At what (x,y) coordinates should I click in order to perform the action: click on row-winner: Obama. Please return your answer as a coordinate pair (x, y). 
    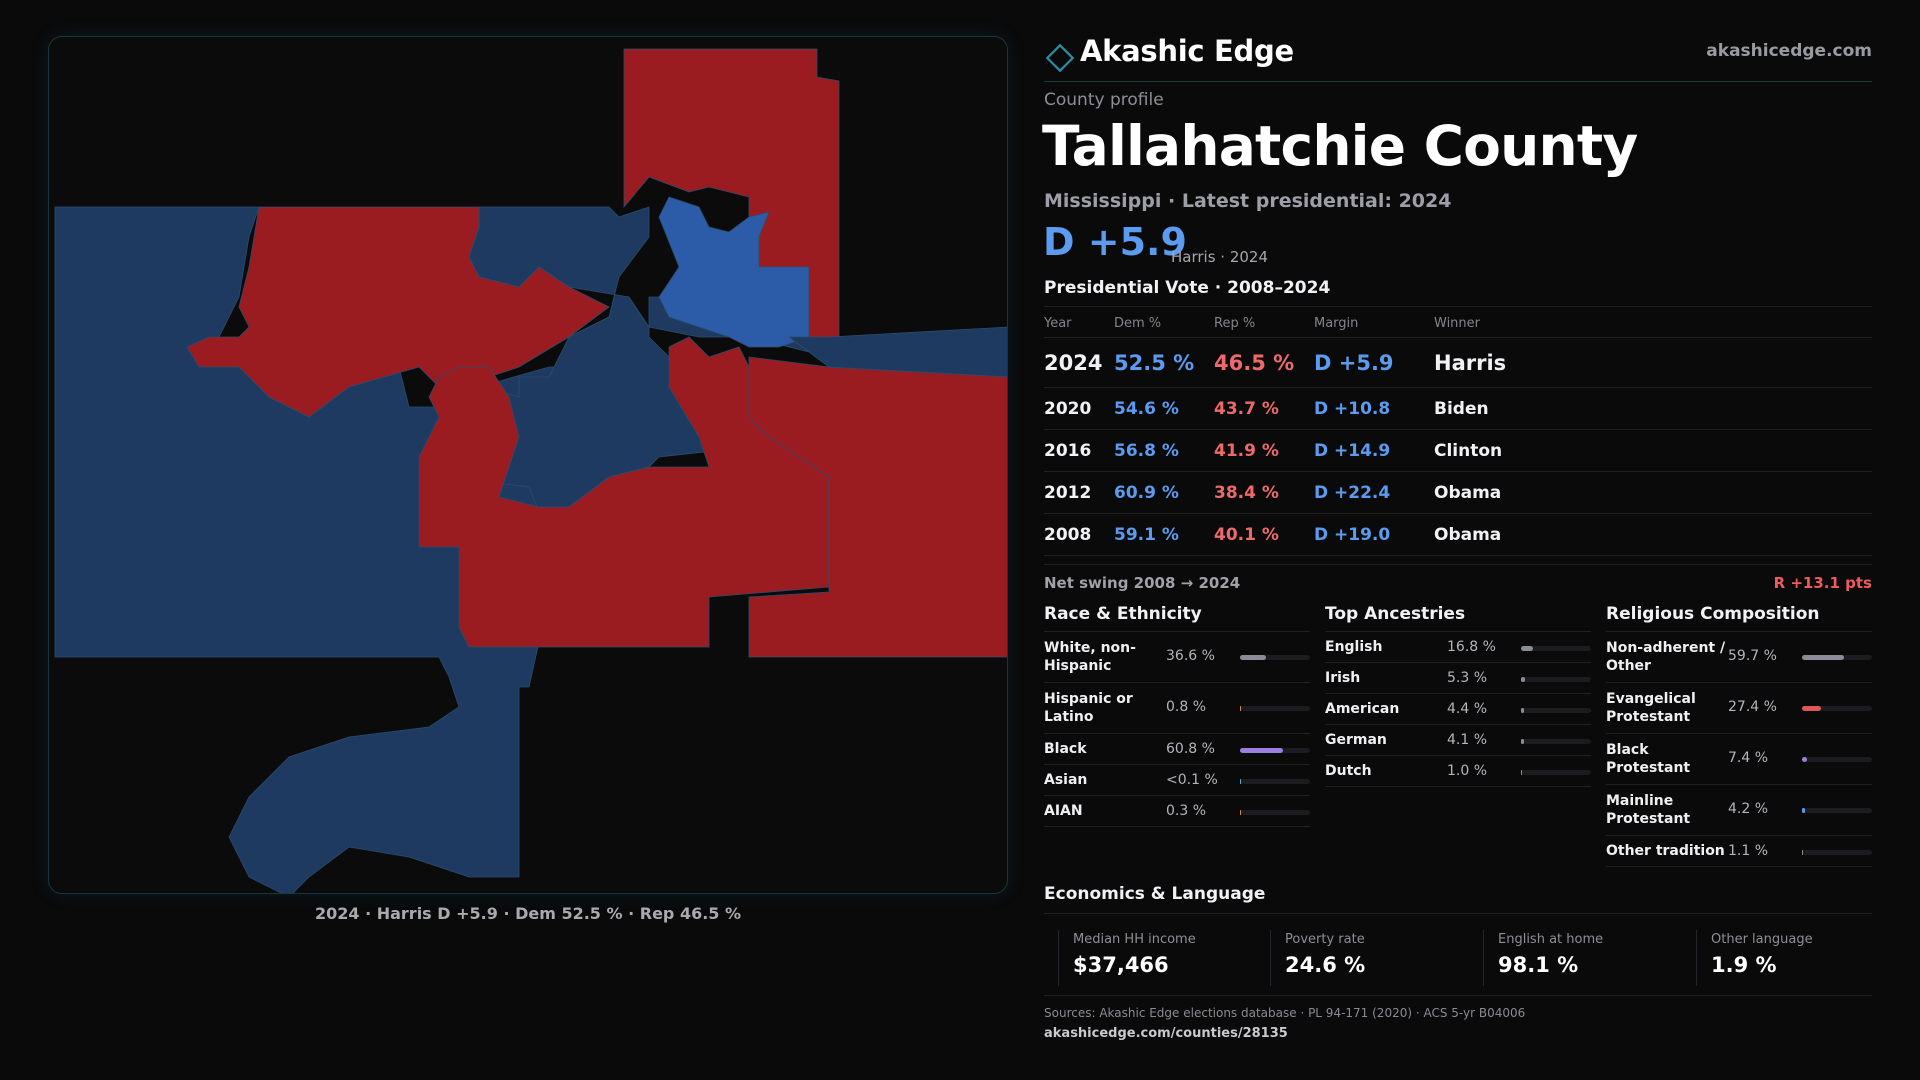
    Looking at the image, I should click on (1468, 493).